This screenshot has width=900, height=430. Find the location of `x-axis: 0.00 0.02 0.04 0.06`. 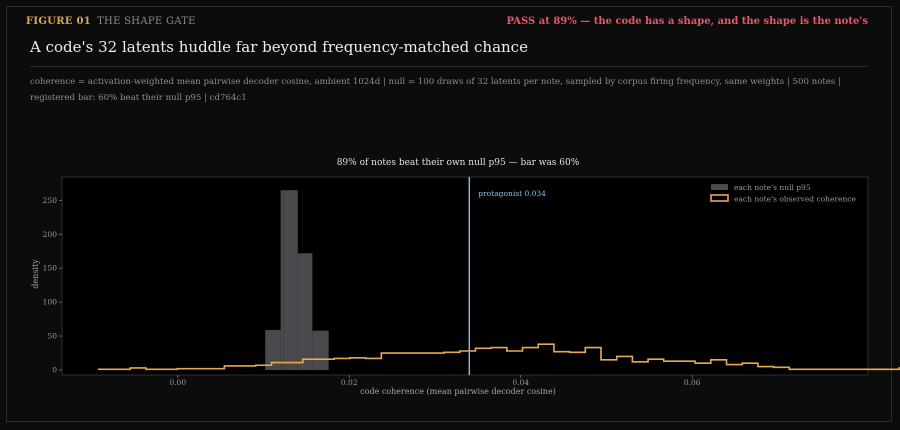

x-axis: 0.00 0.02 0.04 0.06 is located at coordinates (435, 381).